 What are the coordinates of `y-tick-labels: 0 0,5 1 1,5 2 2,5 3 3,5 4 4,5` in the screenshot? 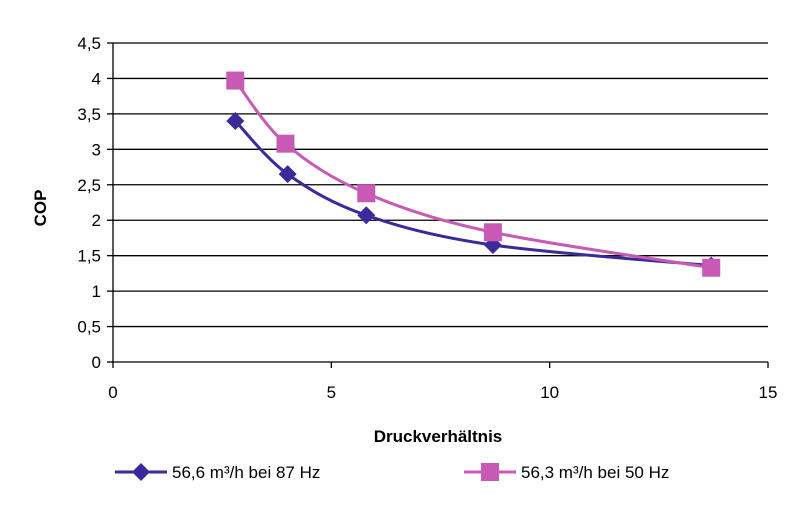 It's located at (89, 203).